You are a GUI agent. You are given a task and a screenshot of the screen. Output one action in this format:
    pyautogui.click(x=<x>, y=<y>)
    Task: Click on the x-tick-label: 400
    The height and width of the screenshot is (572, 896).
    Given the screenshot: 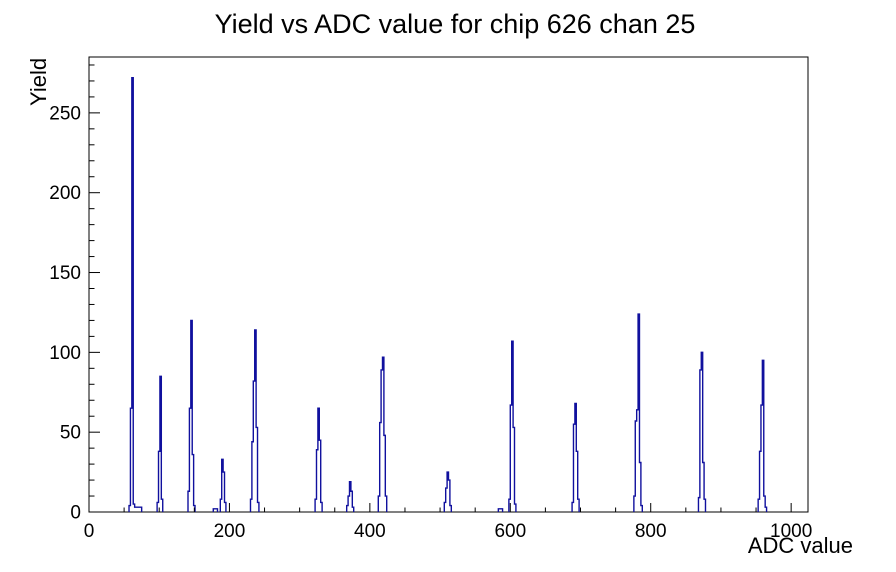 What is the action you would take?
    pyautogui.click(x=370, y=531)
    